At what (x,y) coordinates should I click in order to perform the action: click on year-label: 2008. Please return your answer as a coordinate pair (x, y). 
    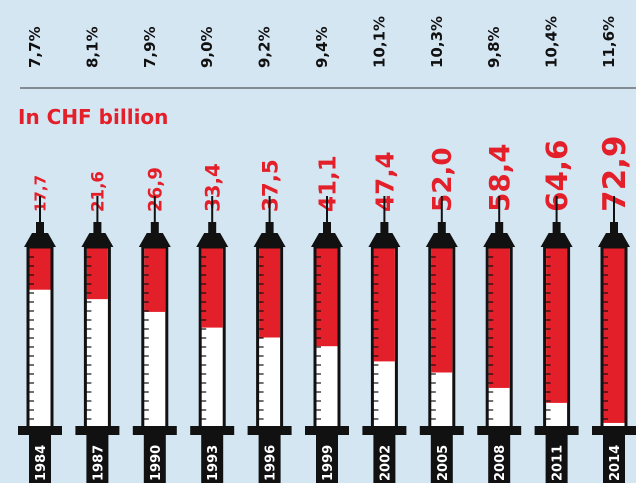
    Looking at the image, I should click on (500, 463).